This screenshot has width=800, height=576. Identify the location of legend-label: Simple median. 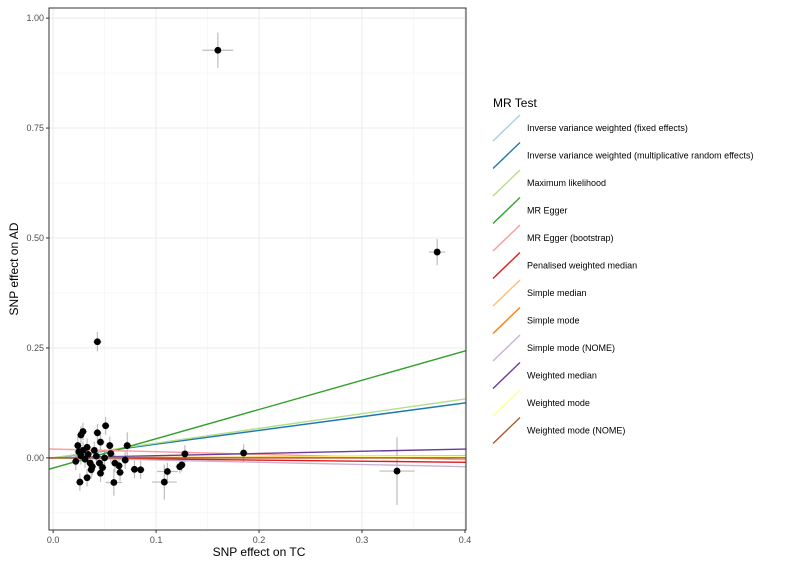
(557, 293).